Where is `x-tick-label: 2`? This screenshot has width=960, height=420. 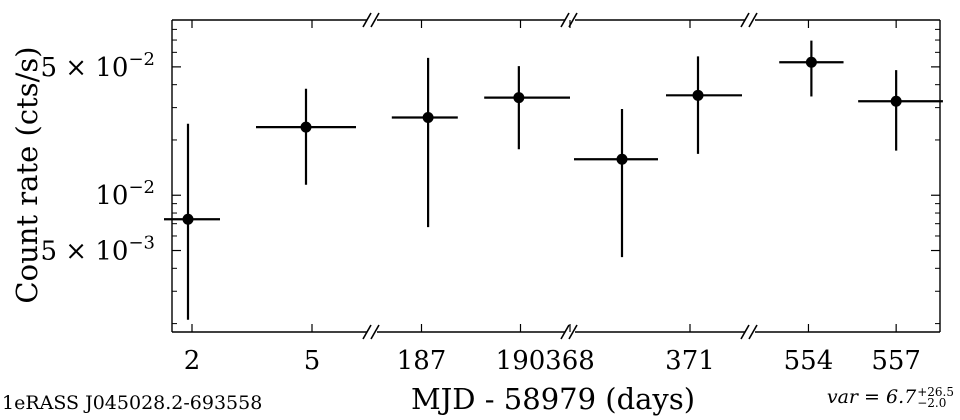
x-tick-label: 2 is located at coordinates (192, 361).